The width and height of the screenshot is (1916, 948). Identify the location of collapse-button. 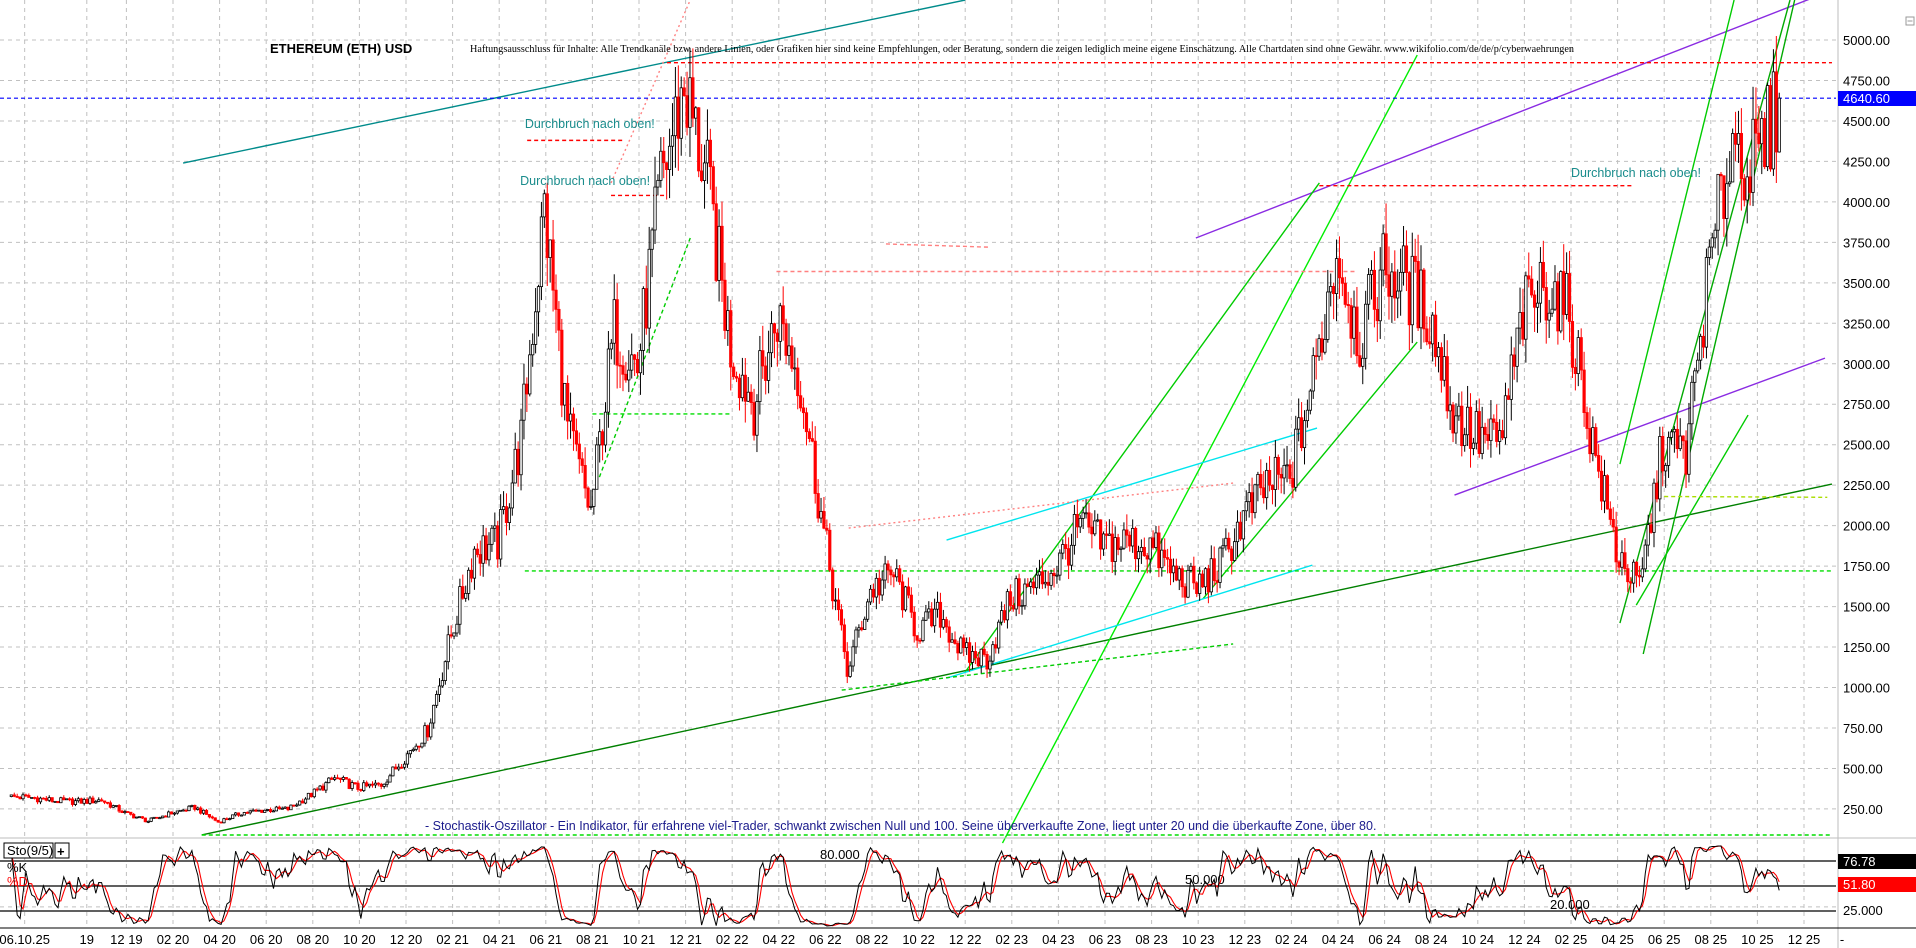
(1910, 21).